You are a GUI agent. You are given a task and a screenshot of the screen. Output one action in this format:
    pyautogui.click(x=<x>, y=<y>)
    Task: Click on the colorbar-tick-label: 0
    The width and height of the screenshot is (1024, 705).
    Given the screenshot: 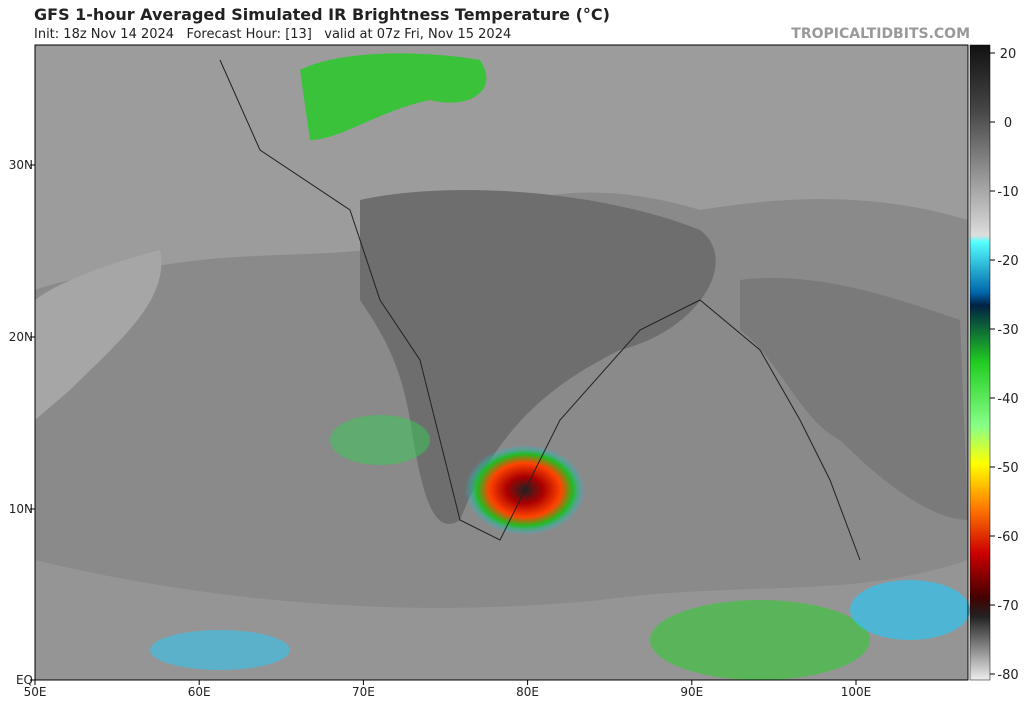 What is the action you would take?
    pyautogui.click(x=1008, y=123)
    